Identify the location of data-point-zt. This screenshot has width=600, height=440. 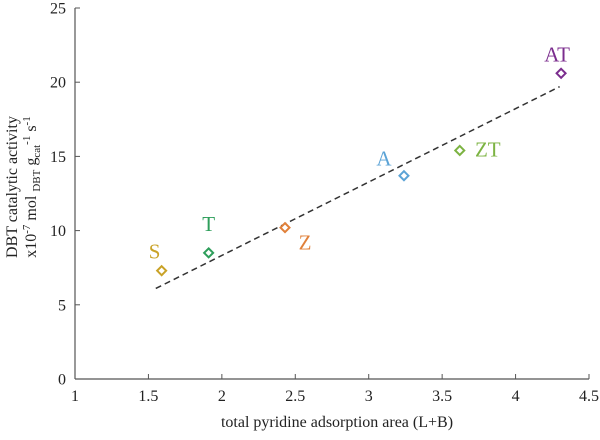
(459, 150).